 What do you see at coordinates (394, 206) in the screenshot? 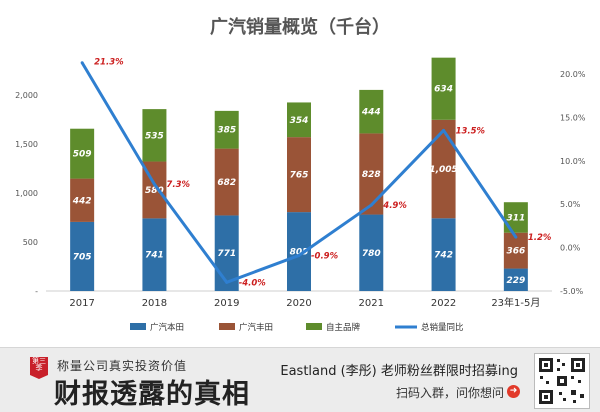
I see `yoy-data-label: 4.9%` at bounding box center [394, 206].